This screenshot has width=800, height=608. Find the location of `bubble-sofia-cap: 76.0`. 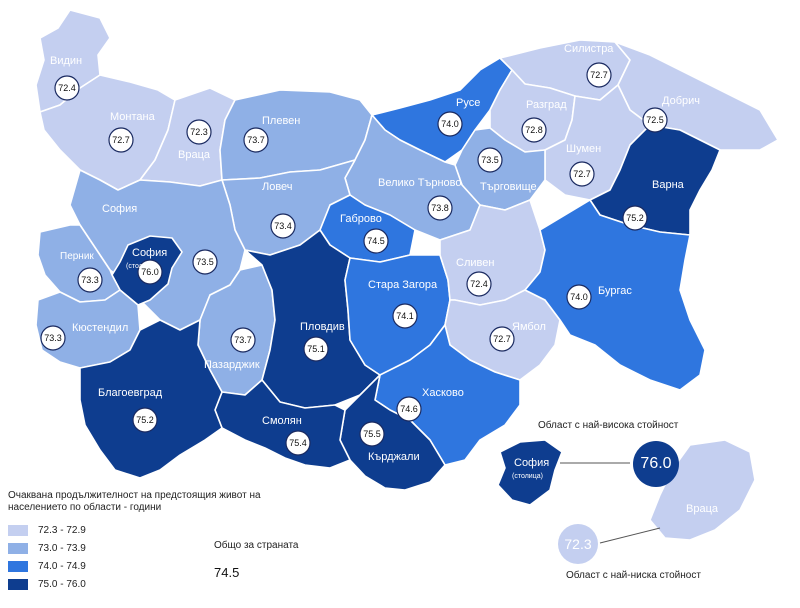

bubble-sofia-cap: 76.0 is located at coordinates (150, 272).